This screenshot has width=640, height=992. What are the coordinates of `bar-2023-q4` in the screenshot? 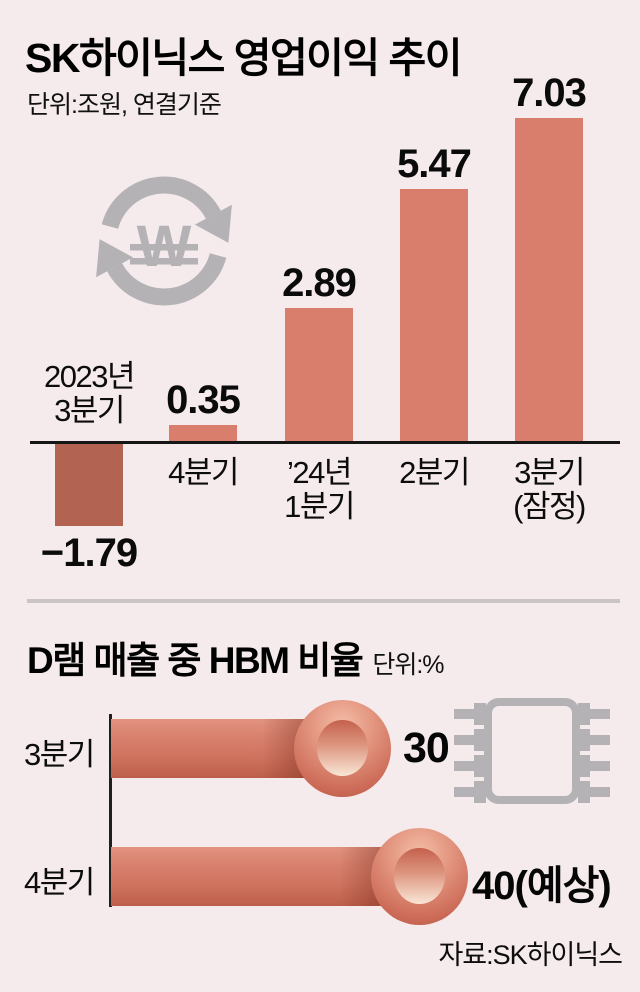 It's located at (203, 433).